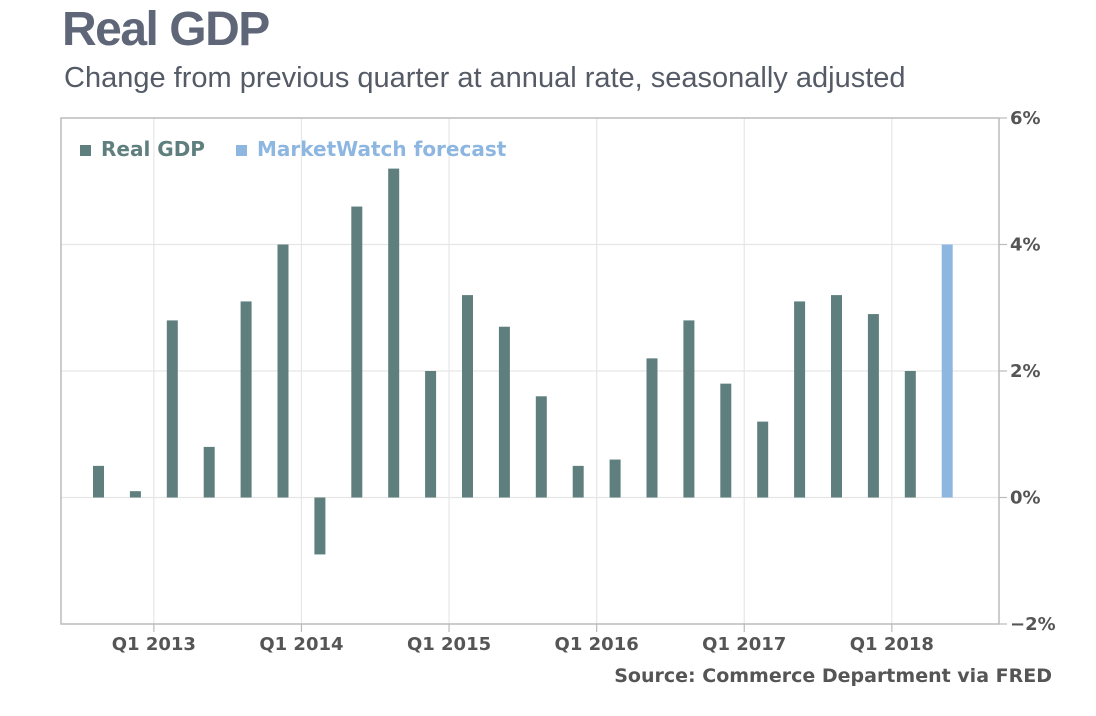 The height and width of the screenshot is (716, 1096). I want to click on legend-label: Real GDP, so click(153, 149).